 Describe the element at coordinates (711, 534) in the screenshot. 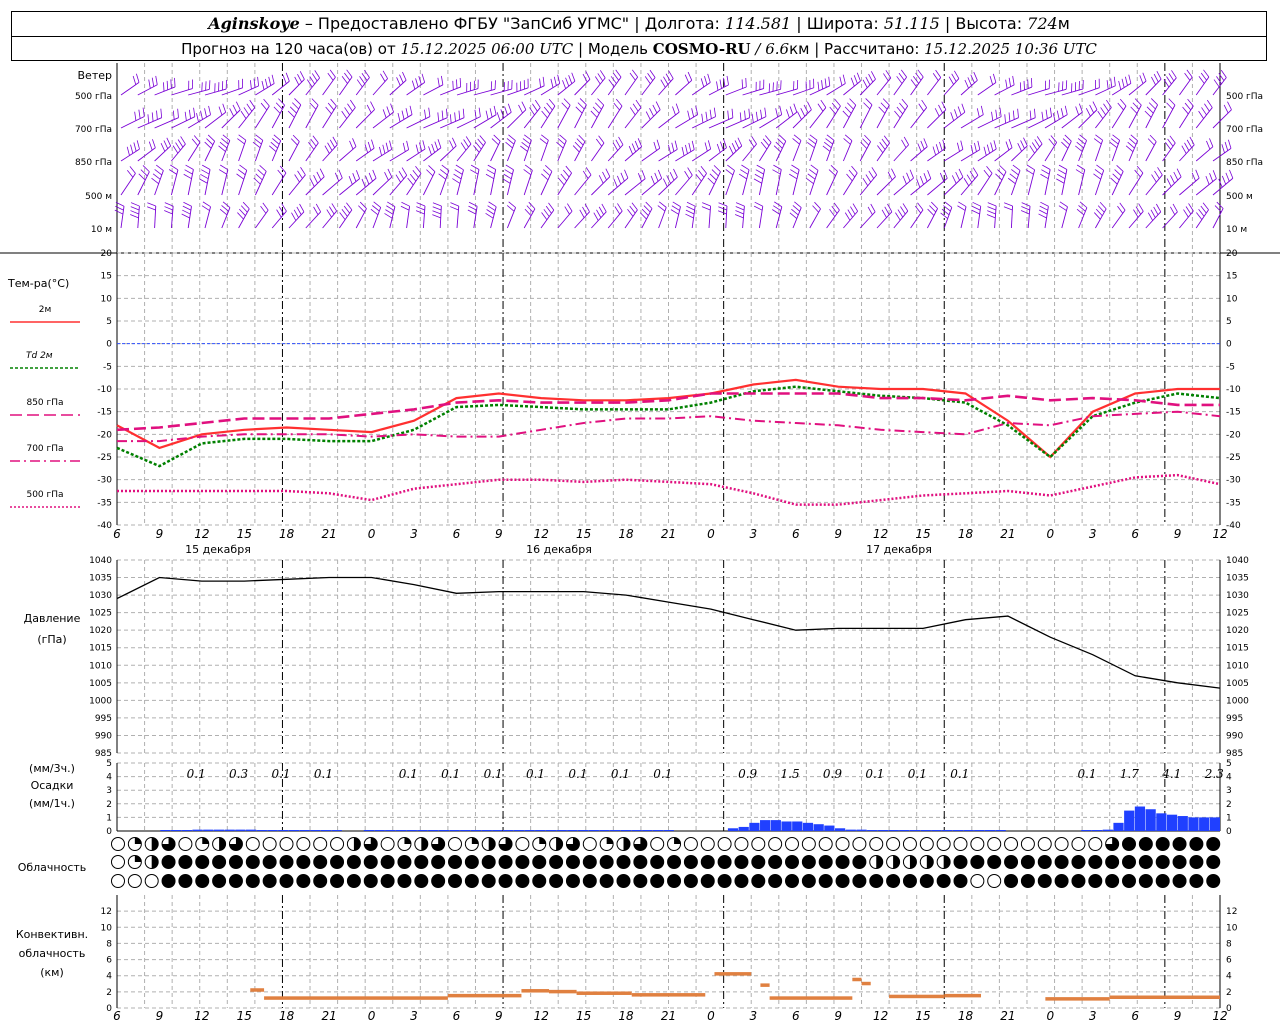

I see `x-tick-label: 0` at that location.